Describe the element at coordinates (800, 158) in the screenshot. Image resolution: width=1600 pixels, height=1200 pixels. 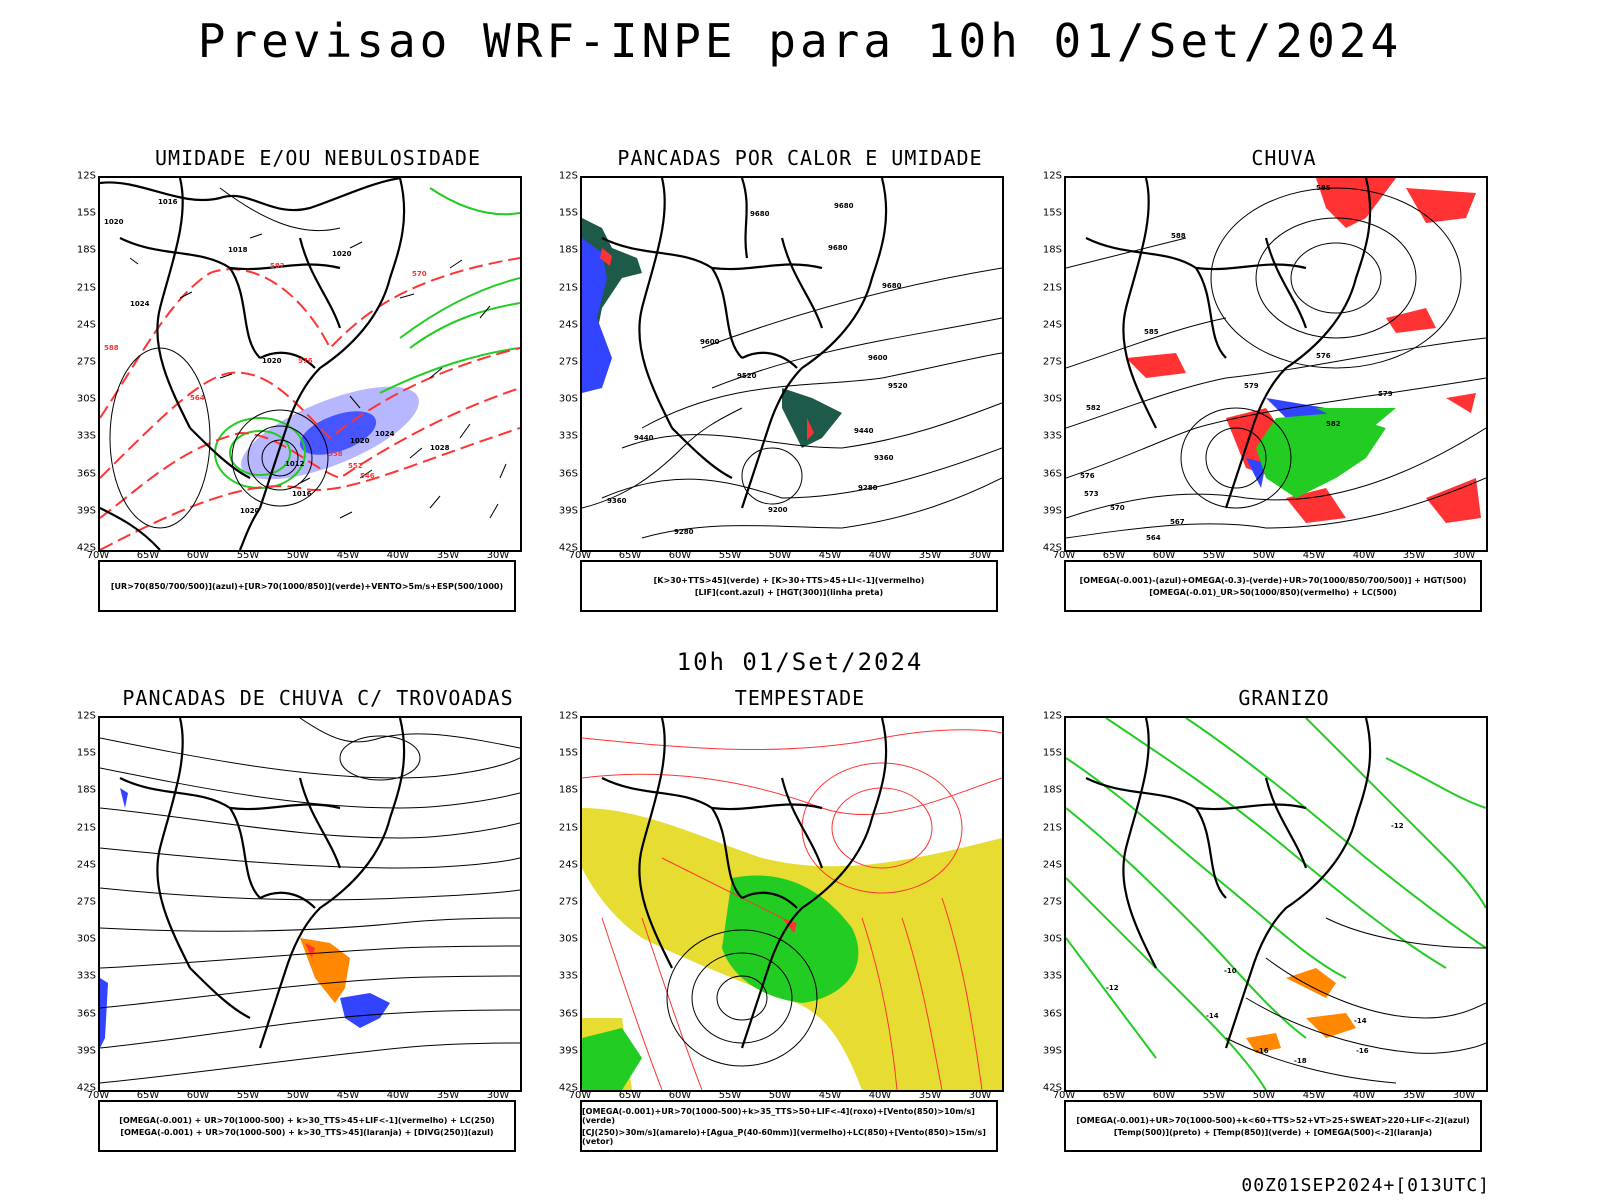
I see `panel-title: PANCADAS POR CALOR E UMIDADE` at that location.